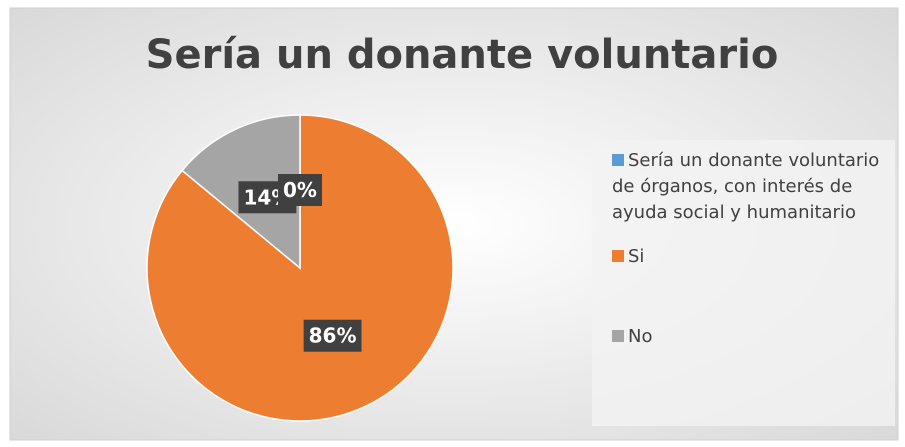 Image resolution: width=905 pixels, height=447 pixels. I want to click on data-label-text: 86%, so click(333, 336).